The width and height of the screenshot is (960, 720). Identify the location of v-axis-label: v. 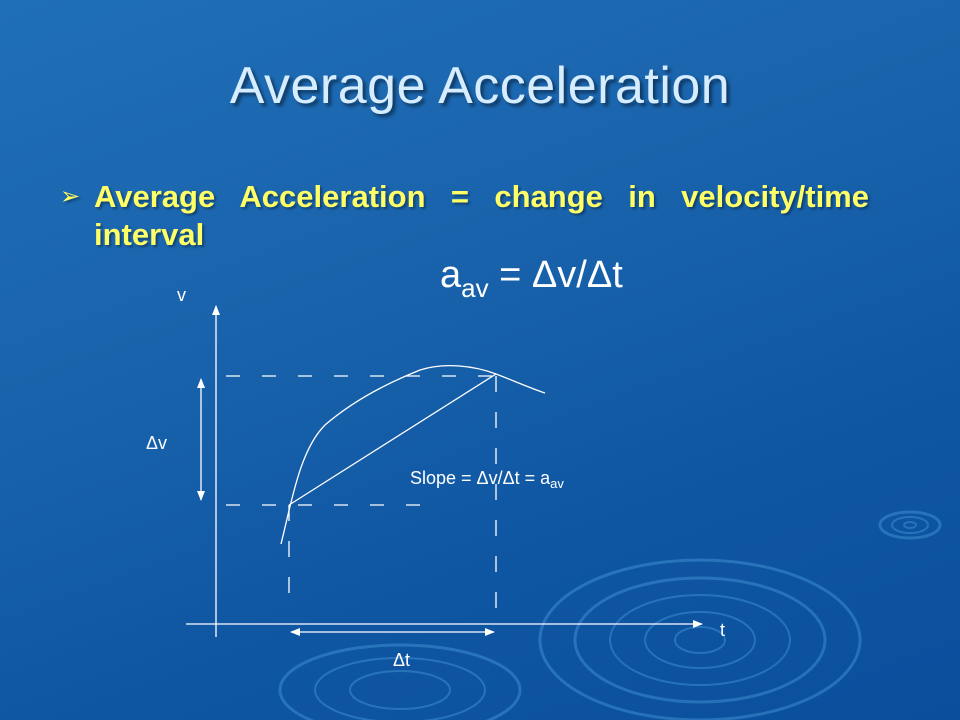
(181, 295).